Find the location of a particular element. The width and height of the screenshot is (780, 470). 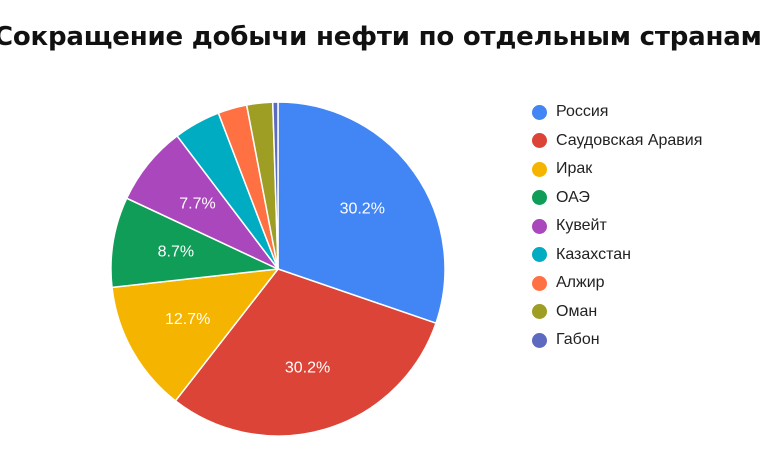

legend-item-4: ОАЭ is located at coordinates (617, 198).